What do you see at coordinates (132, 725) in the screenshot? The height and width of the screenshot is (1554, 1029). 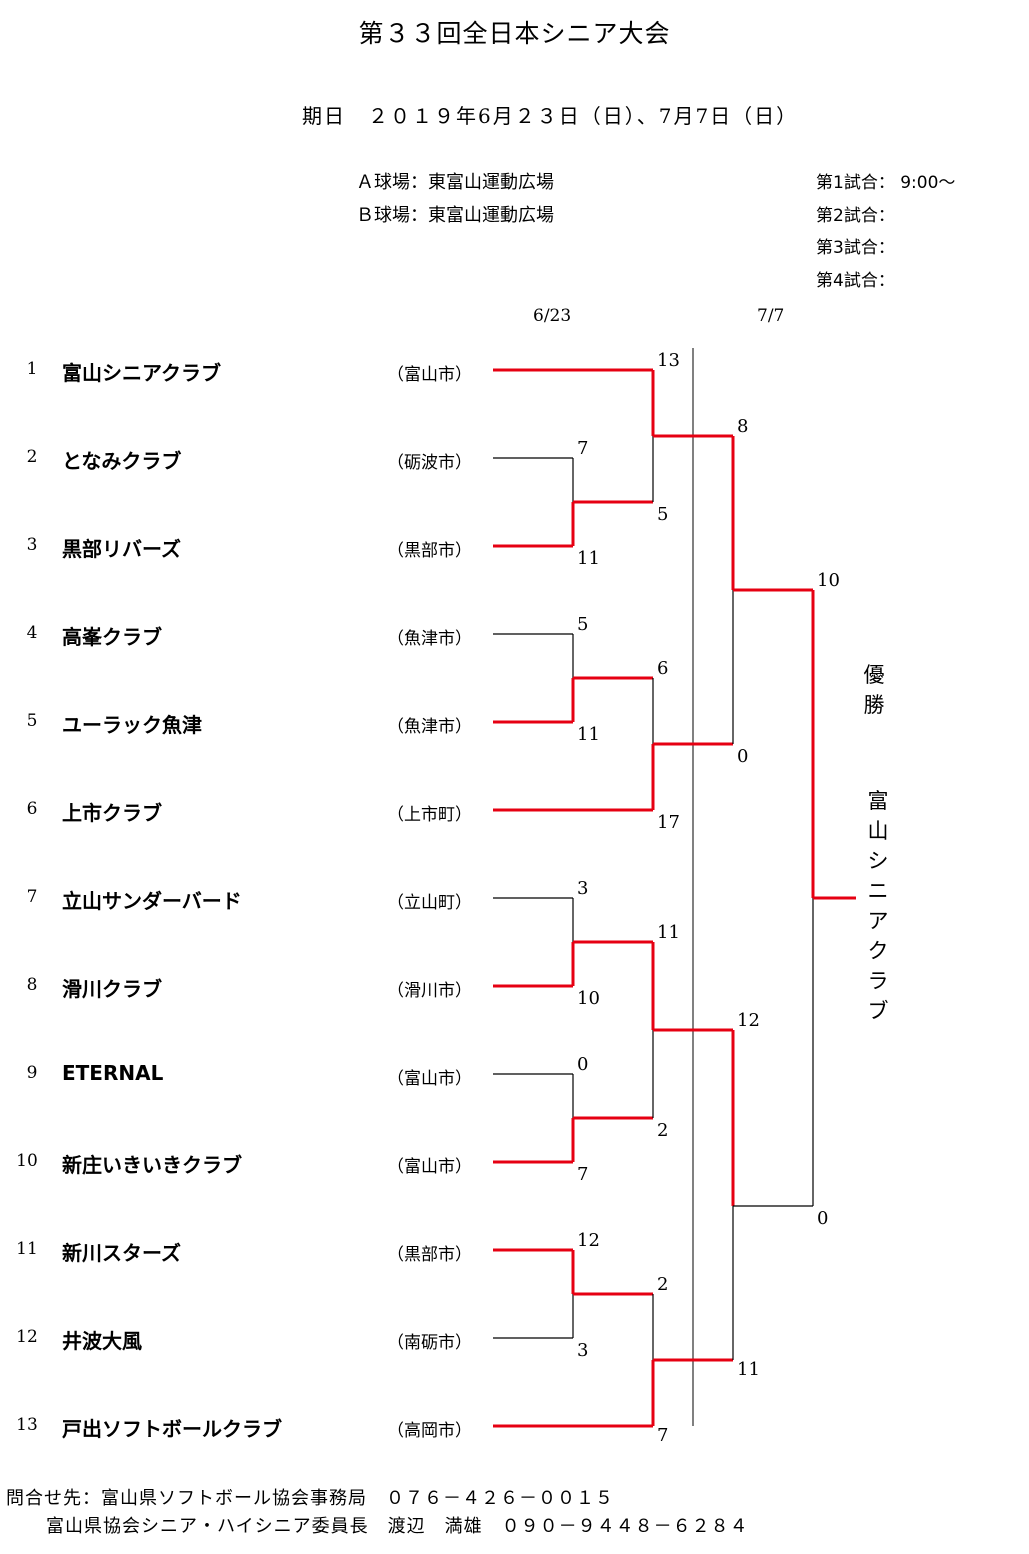 I see `team-name: ユーラック魚津` at bounding box center [132, 725].